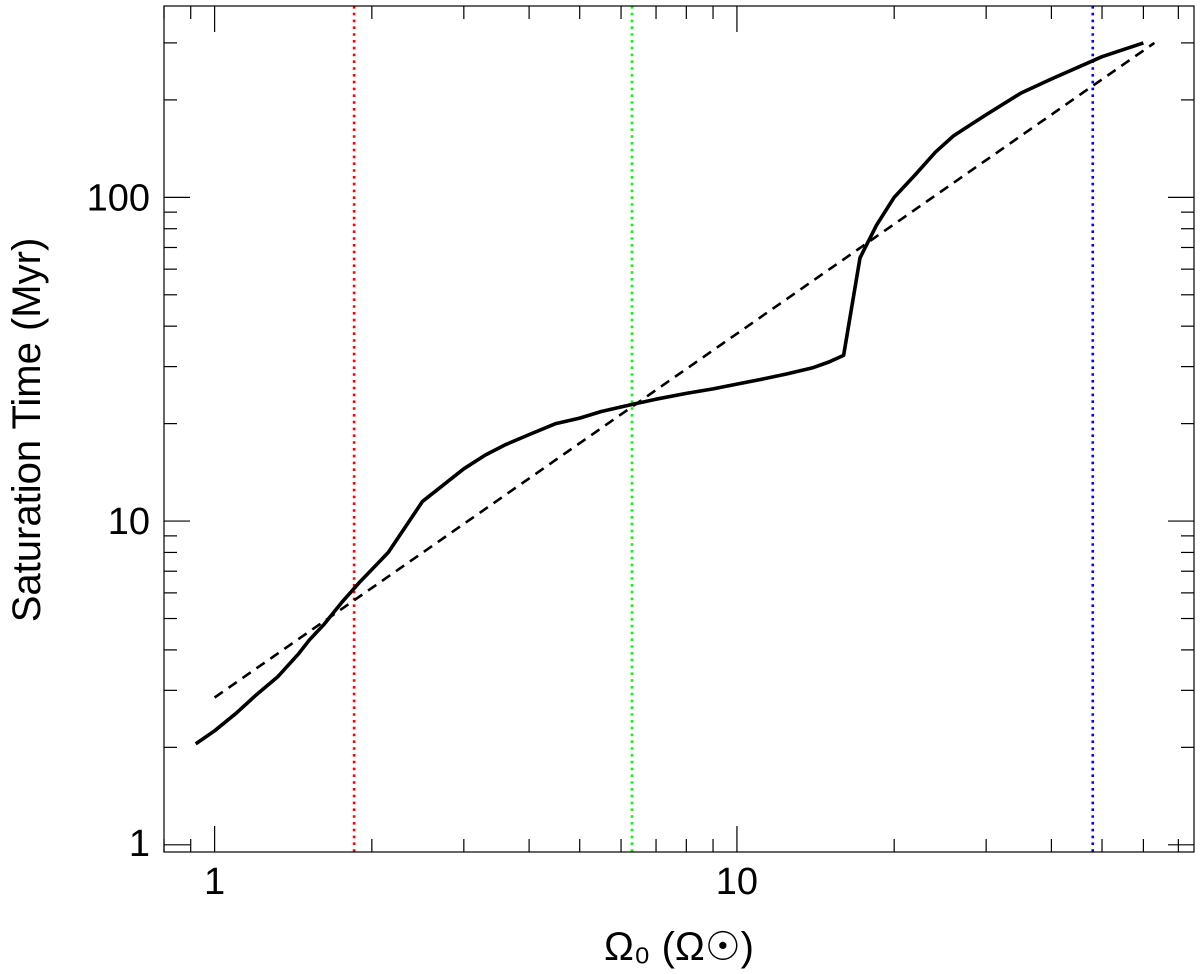 This screenshot has width=1200, height=974. What do you see at coordinates (214, 882) in the screenshot?
I see `x-tick-label: 1` at bounding box center [214, 882].